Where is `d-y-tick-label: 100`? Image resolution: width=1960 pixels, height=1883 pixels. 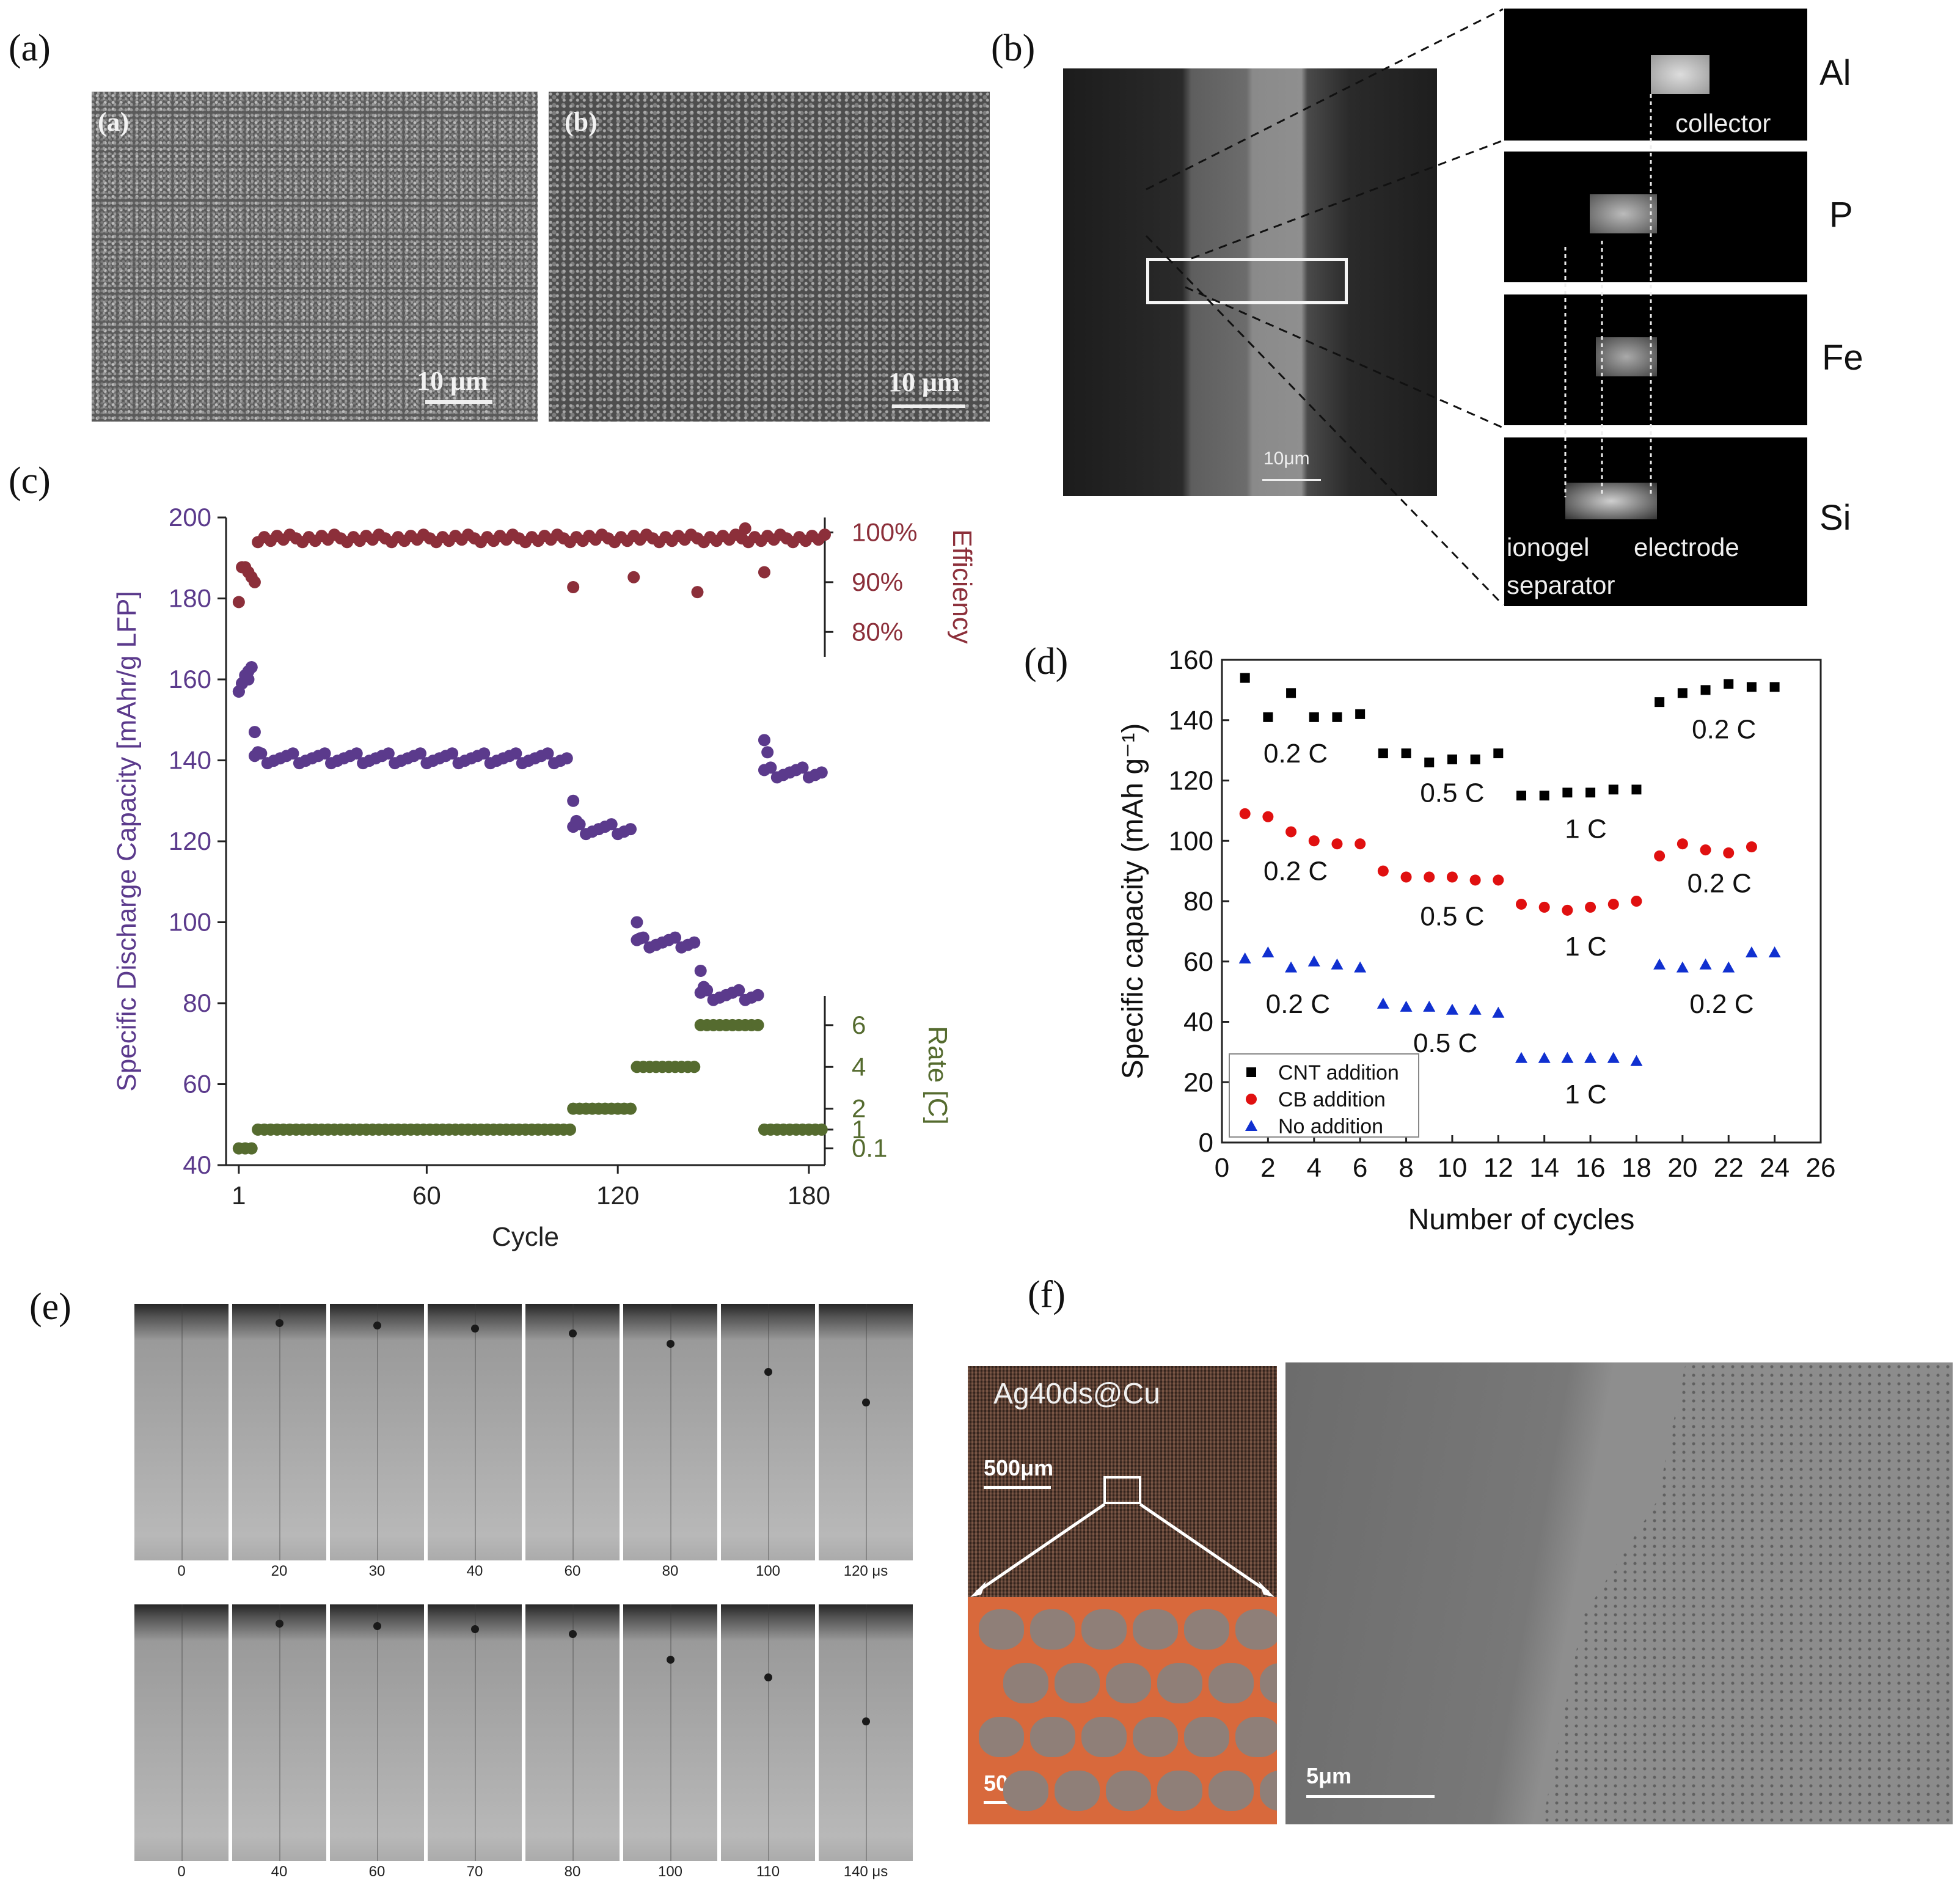
d-y-tick-label: 100 is located at coordinates (1191, 841).